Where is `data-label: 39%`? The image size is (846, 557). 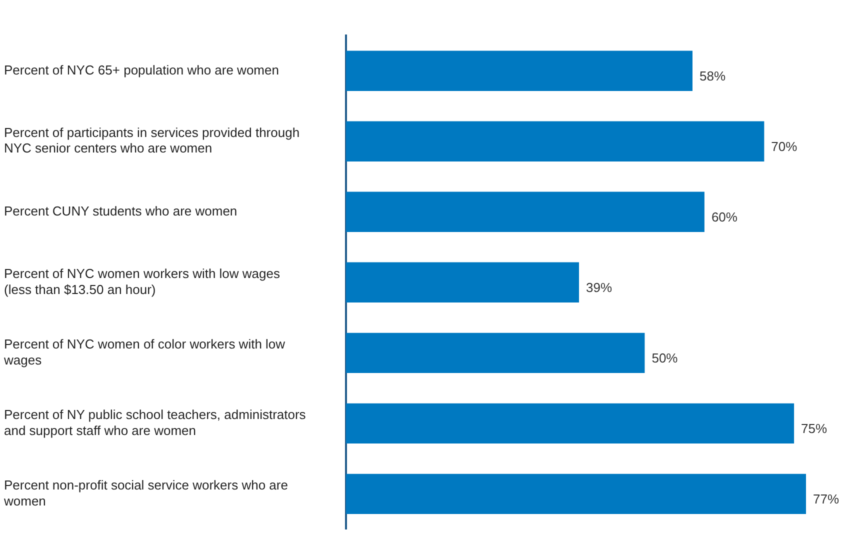
data-label: 39% is located at coordinates (599, 287).